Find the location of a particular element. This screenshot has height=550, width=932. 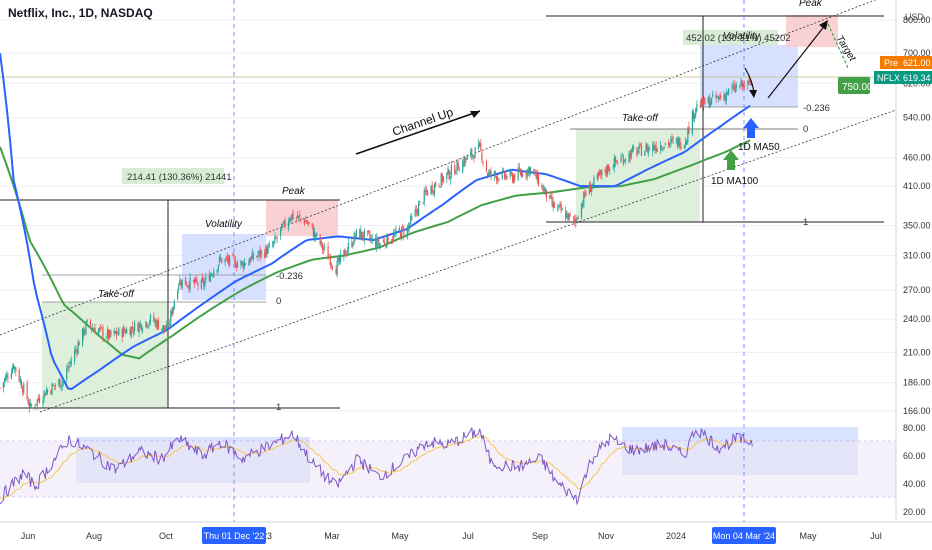

rsi-layer is located at coordinates (376, 466).